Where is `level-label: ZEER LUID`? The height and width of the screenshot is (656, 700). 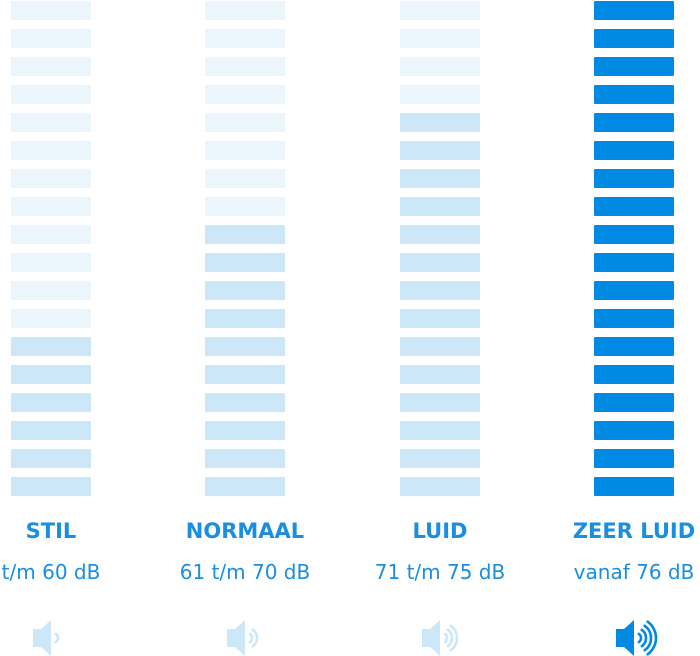 level-label: ZEER LUID is located at coordinates (634, 531).